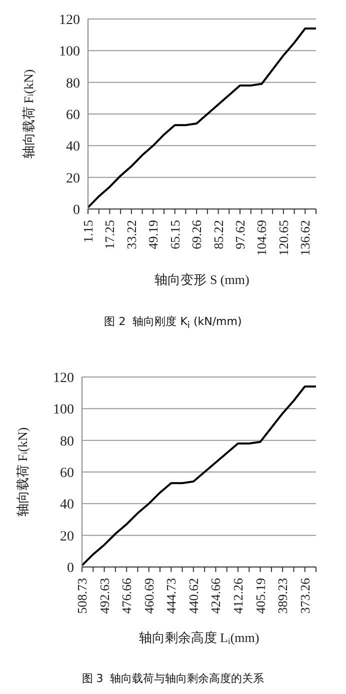 The image size is (346, 694). I want to click on x-tick-label: 424.66, so click(216, 596).